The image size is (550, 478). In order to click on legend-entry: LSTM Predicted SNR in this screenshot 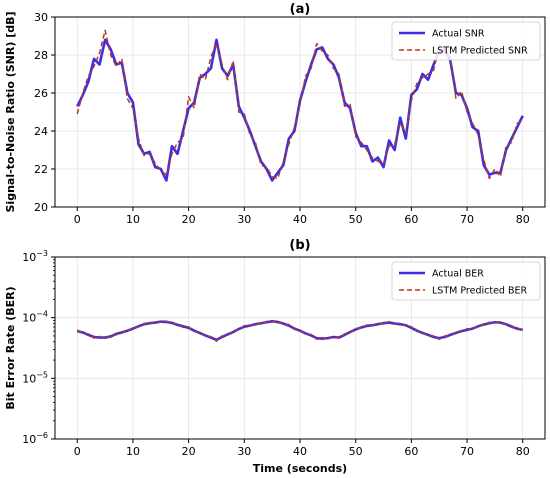, I will do `click(480, 51)`.